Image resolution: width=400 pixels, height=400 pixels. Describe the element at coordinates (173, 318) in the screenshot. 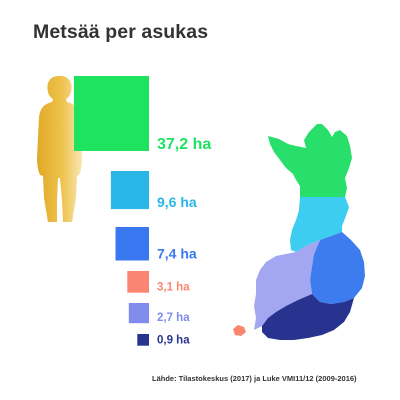

I see `value-label-4: 2,7 ha` at that location.